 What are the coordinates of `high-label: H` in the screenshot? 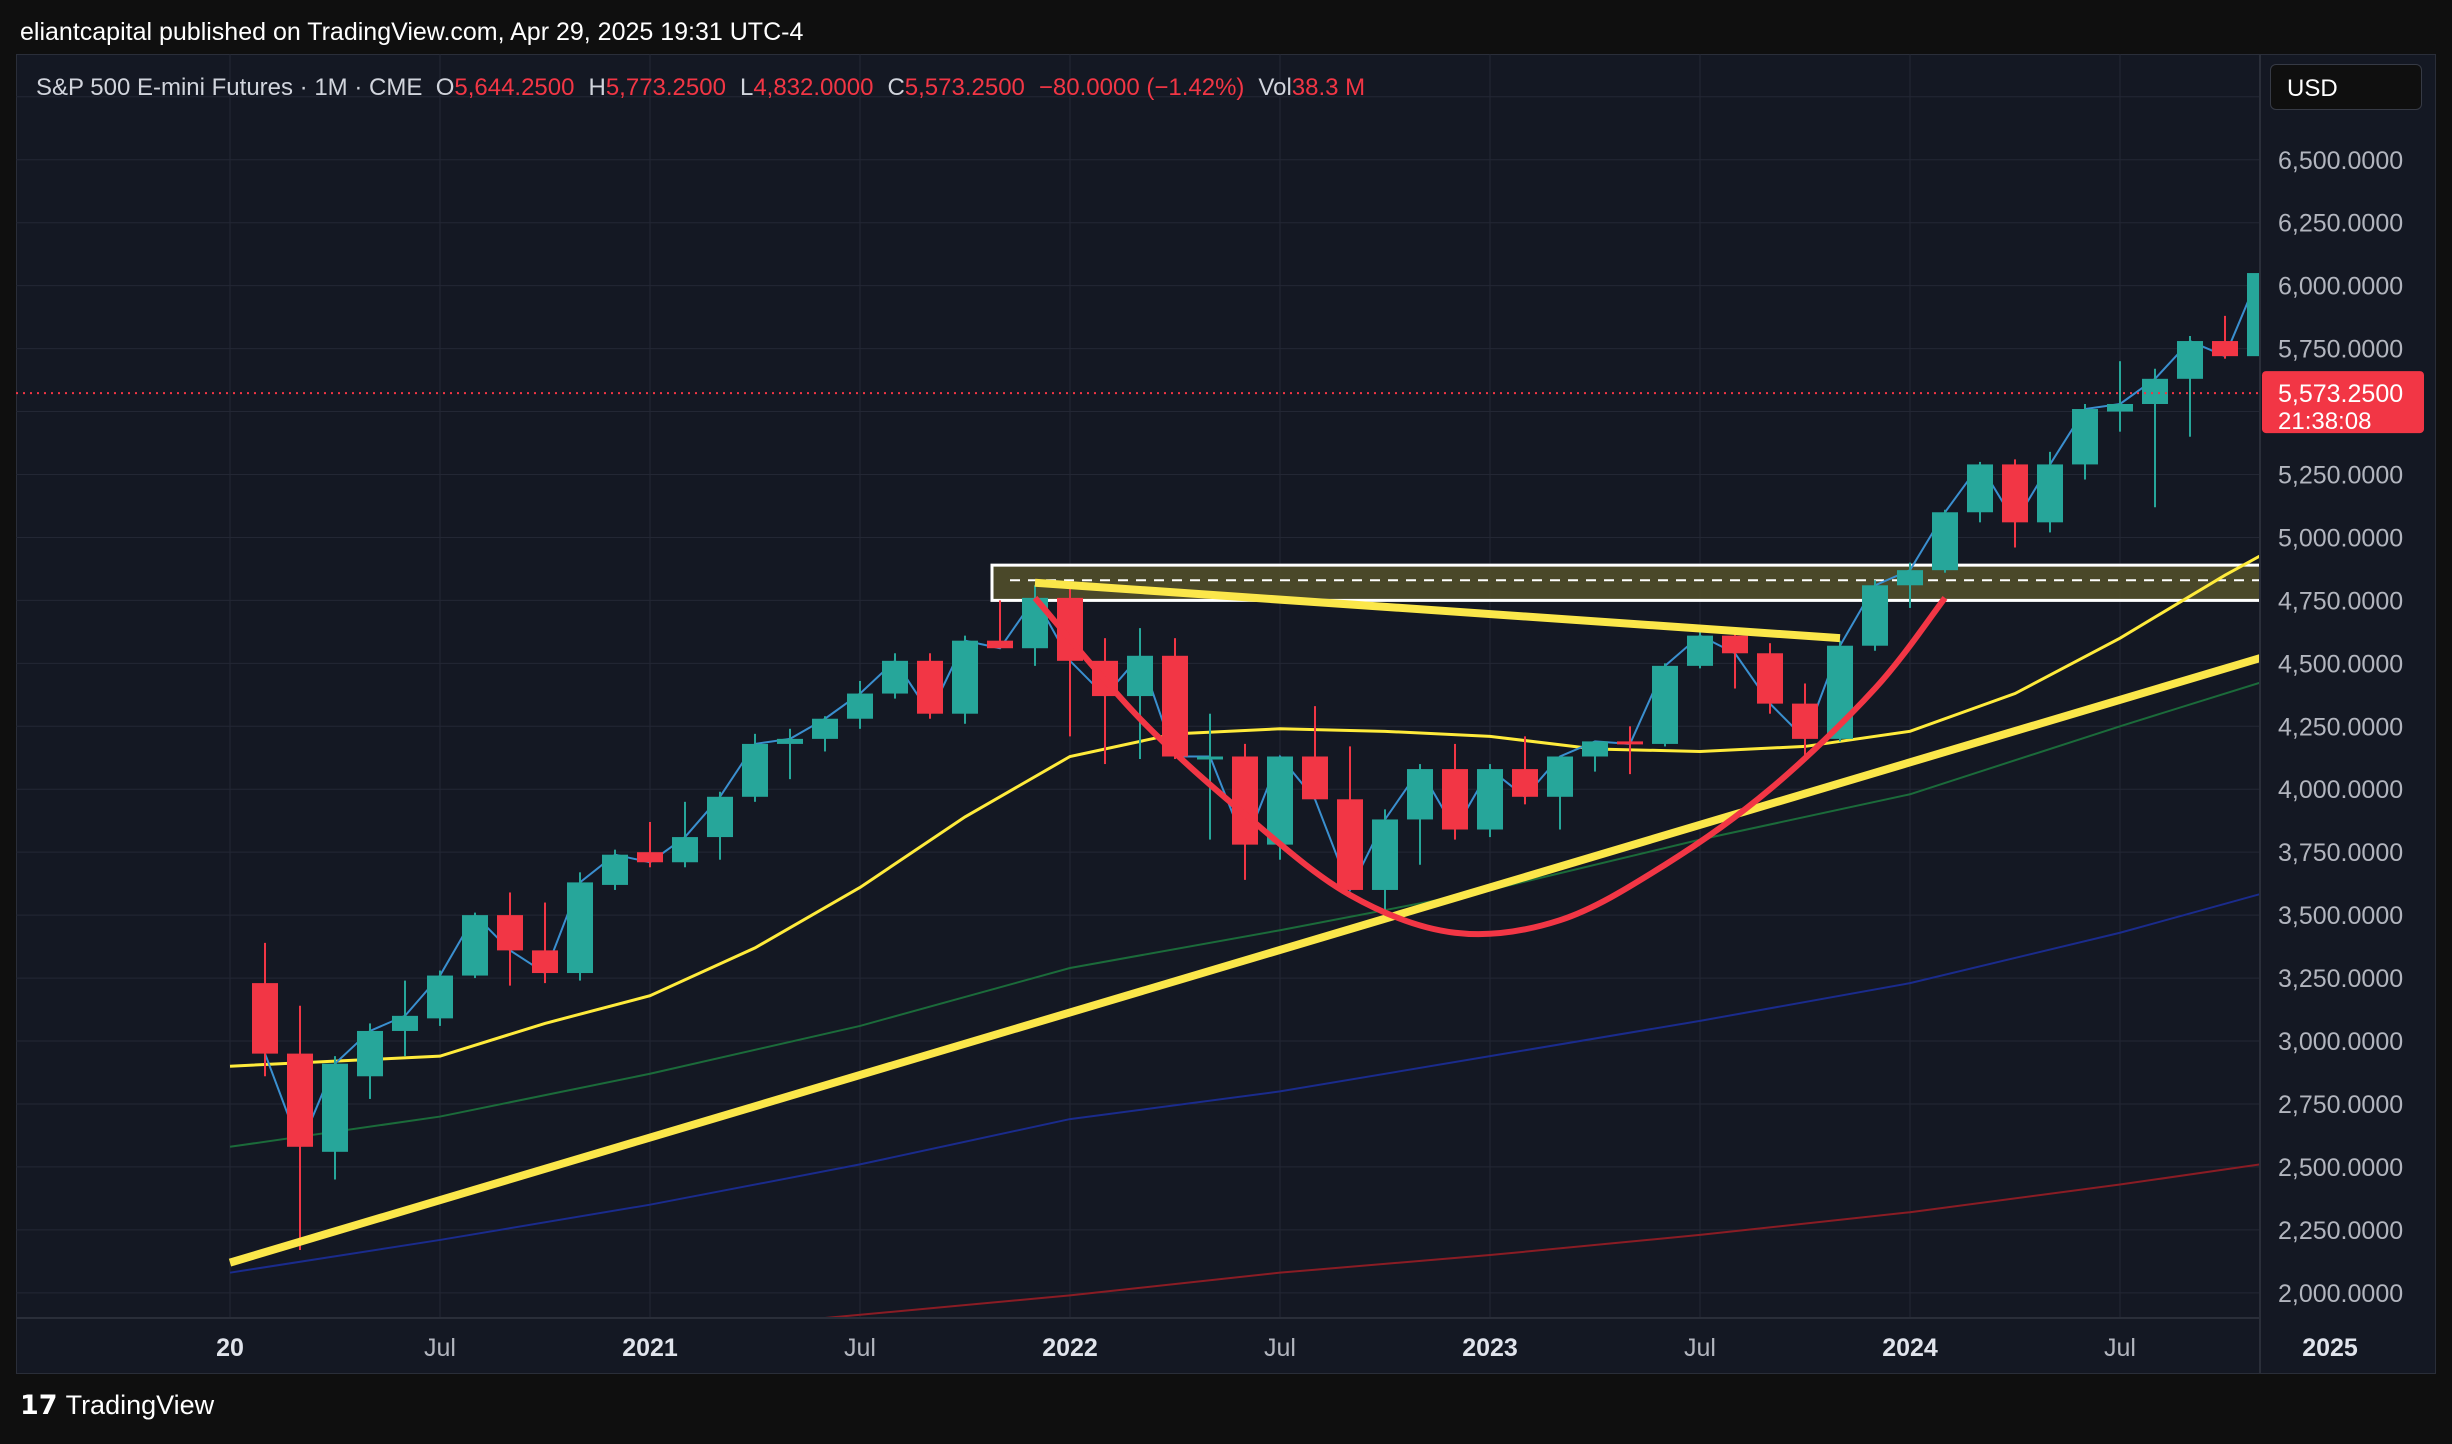 It's located at (597, 87).